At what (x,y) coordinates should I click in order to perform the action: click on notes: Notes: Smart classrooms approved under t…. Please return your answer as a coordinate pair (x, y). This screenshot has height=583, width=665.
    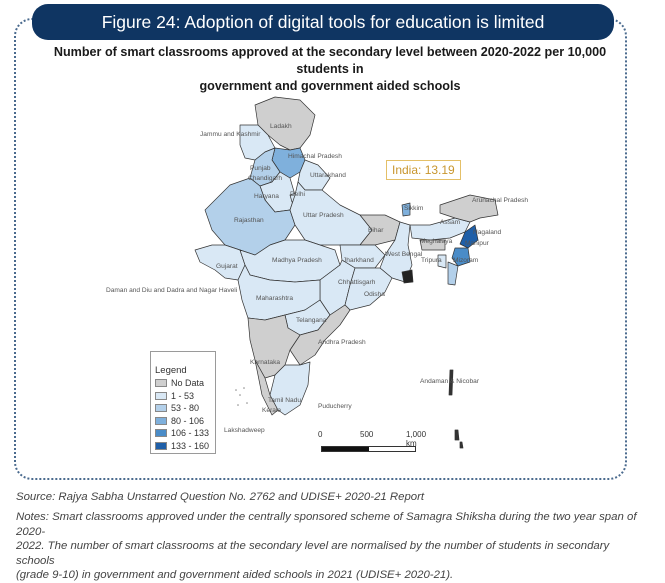
    Looking at the image, I should click on (331, 546).